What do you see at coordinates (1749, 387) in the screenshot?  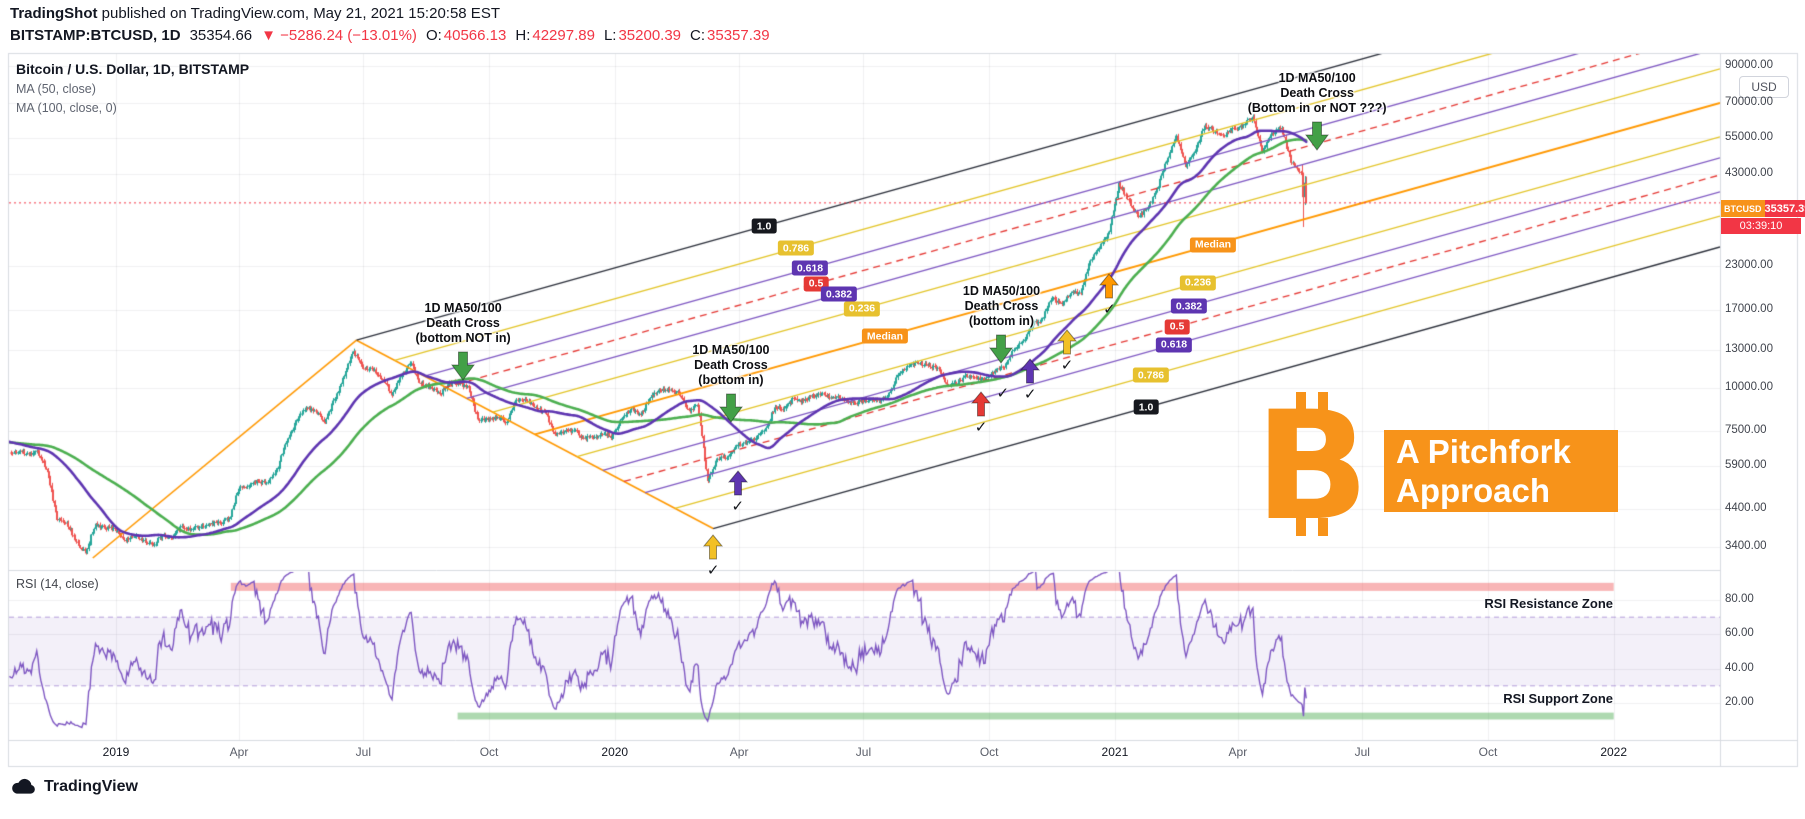 I see `price-axis-label: 10000.00` at bounding box center [1749, 387].